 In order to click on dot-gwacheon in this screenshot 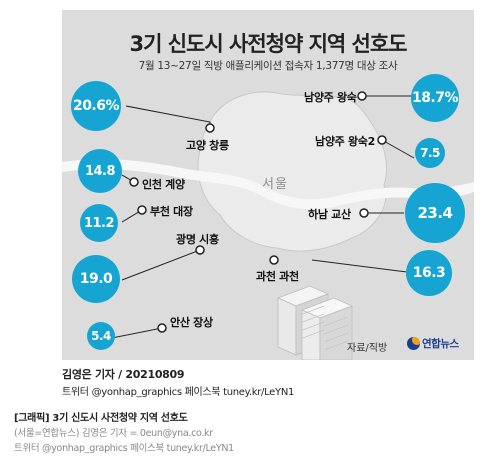, I will do `click(274, 260)`.